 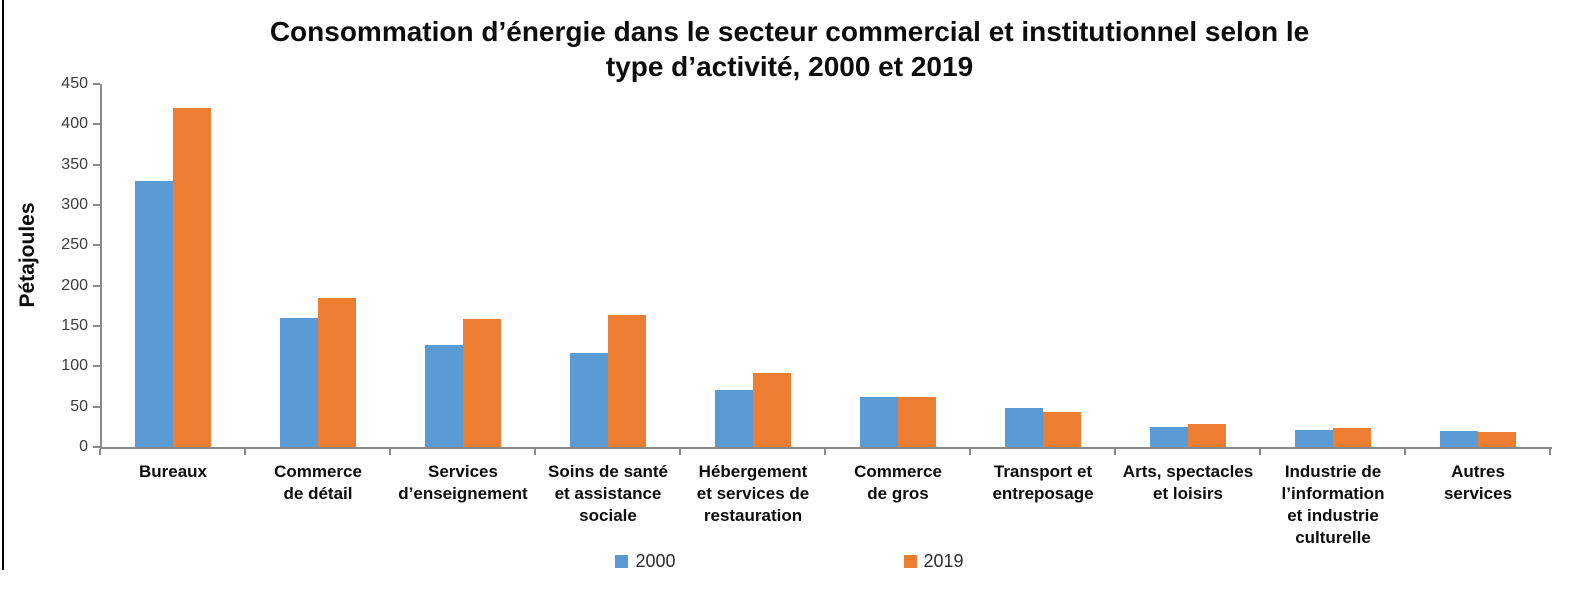 What do you see at coordinates (1188, 493) in the screenshot?
I see `x-axis-category-label-line: et loisirs` at bounding box center [1188, 493].